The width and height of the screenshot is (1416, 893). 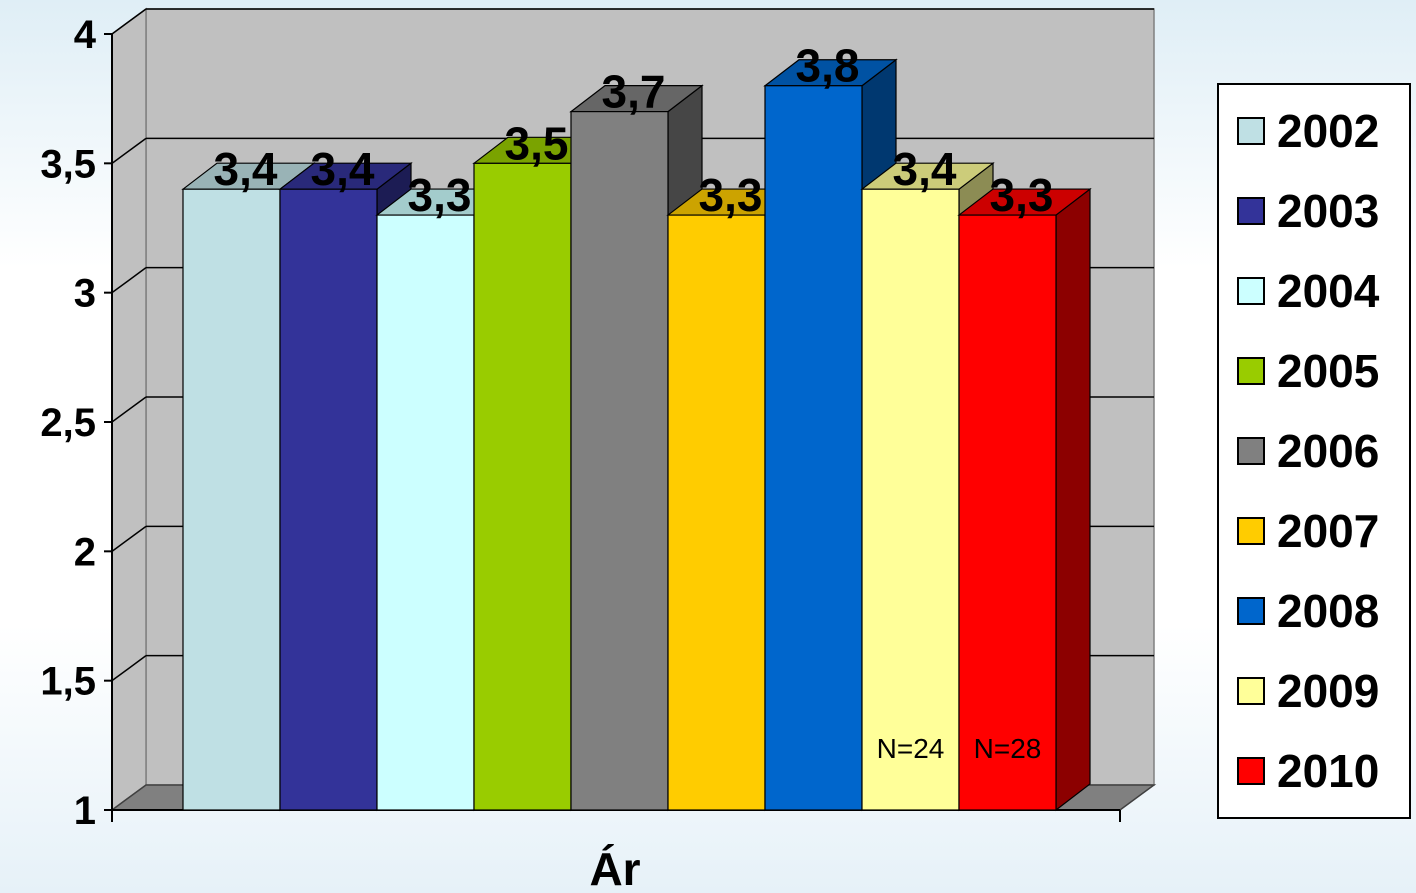 What do you see at coordinates (614, 868) in the screenshot?
I see `x-axis-label: Ár` at bounding box center [614, 868].